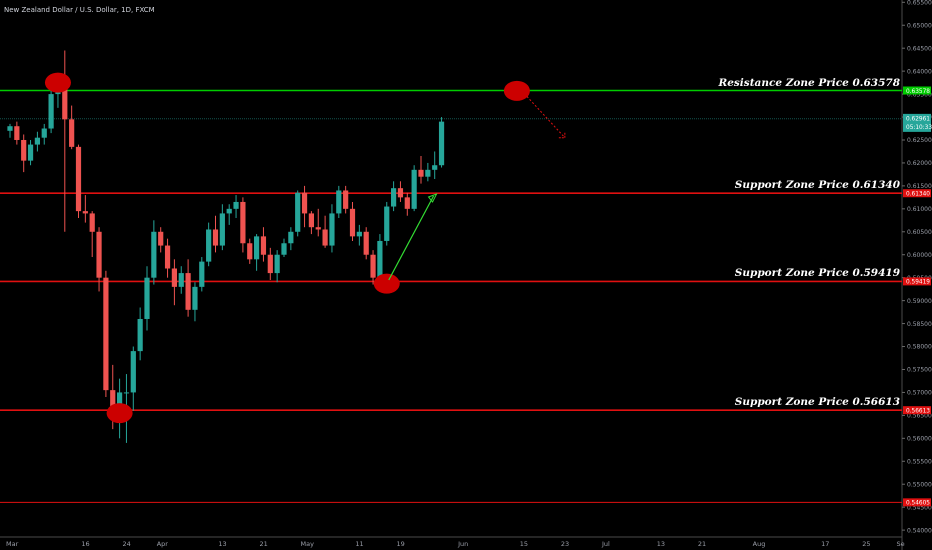 The width and height of the screenshot is (932, 550). Describe the element at coordinates (919, 507) in the screenshot. I see `price-tick-label: 0.54500` at that location.